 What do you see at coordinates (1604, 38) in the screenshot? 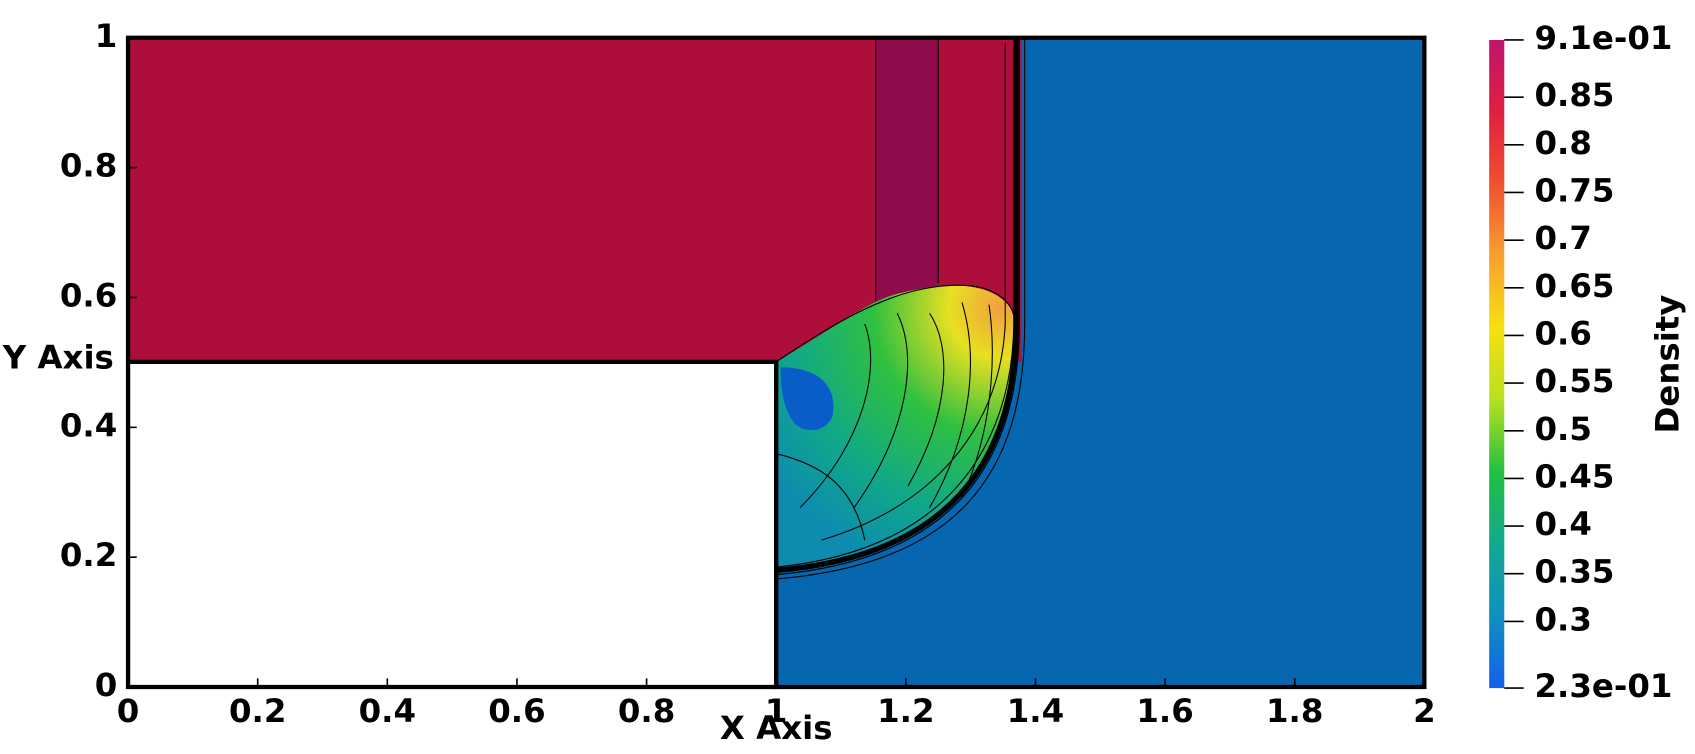
I see `colorbar-tick-label: 9.1e-01` at bounding box center [1604, 38].